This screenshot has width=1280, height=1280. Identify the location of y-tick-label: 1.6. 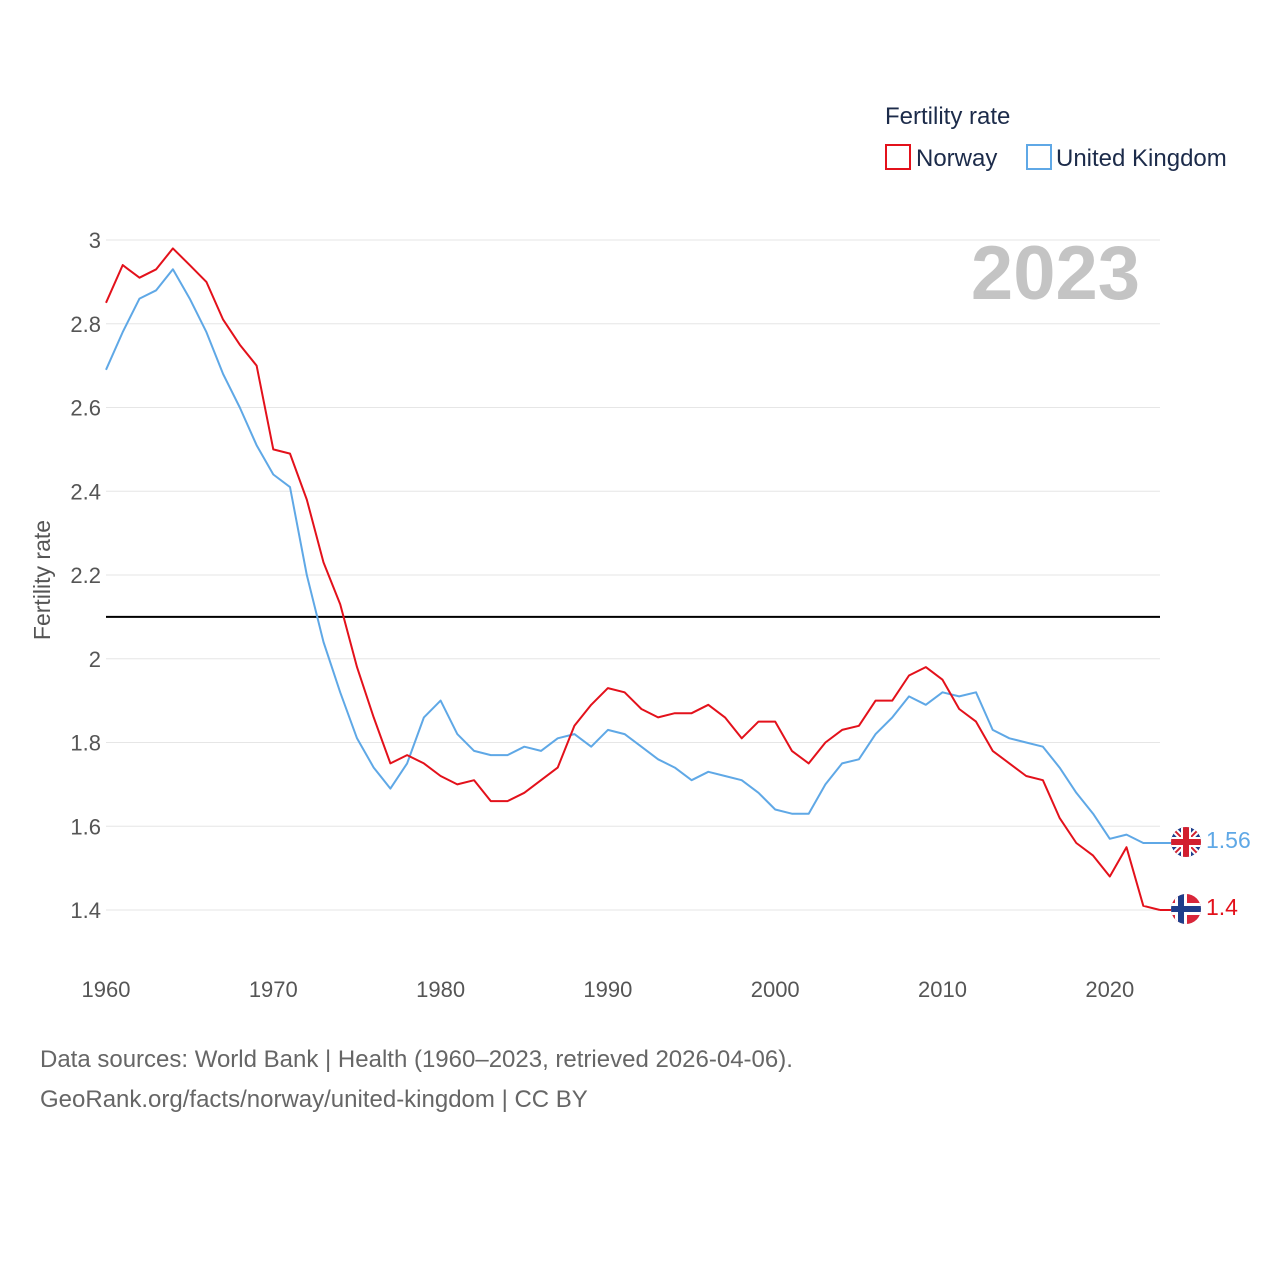
(85, 826).